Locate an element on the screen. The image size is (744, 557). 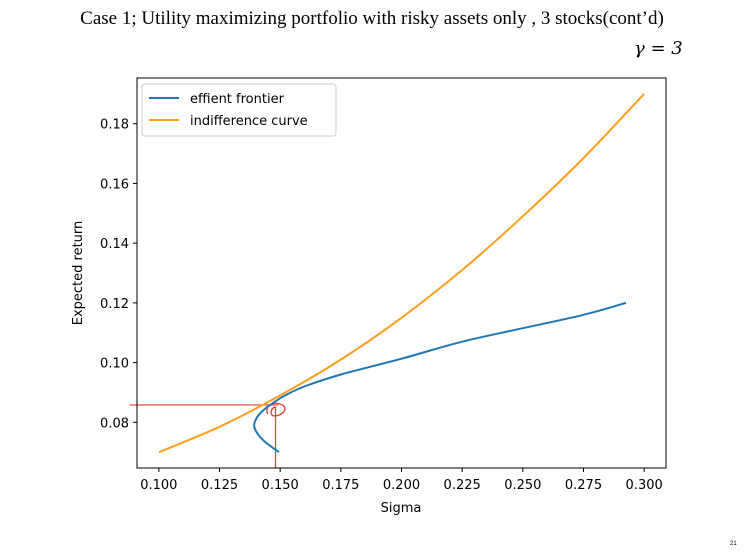
y-tick-label: 0.16 is located at coordinates (114, 184).